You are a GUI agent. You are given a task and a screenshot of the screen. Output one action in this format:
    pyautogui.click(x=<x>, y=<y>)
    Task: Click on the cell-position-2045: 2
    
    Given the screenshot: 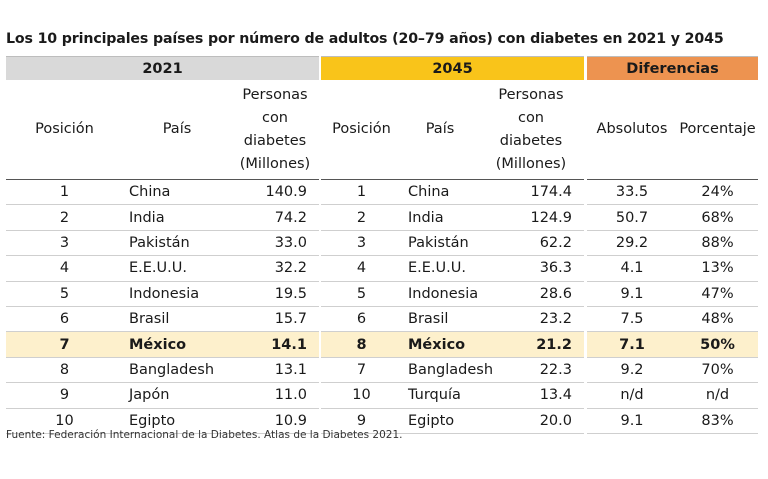 What is the action you would take?
    pyautogui.click(x=361, y=217)
    